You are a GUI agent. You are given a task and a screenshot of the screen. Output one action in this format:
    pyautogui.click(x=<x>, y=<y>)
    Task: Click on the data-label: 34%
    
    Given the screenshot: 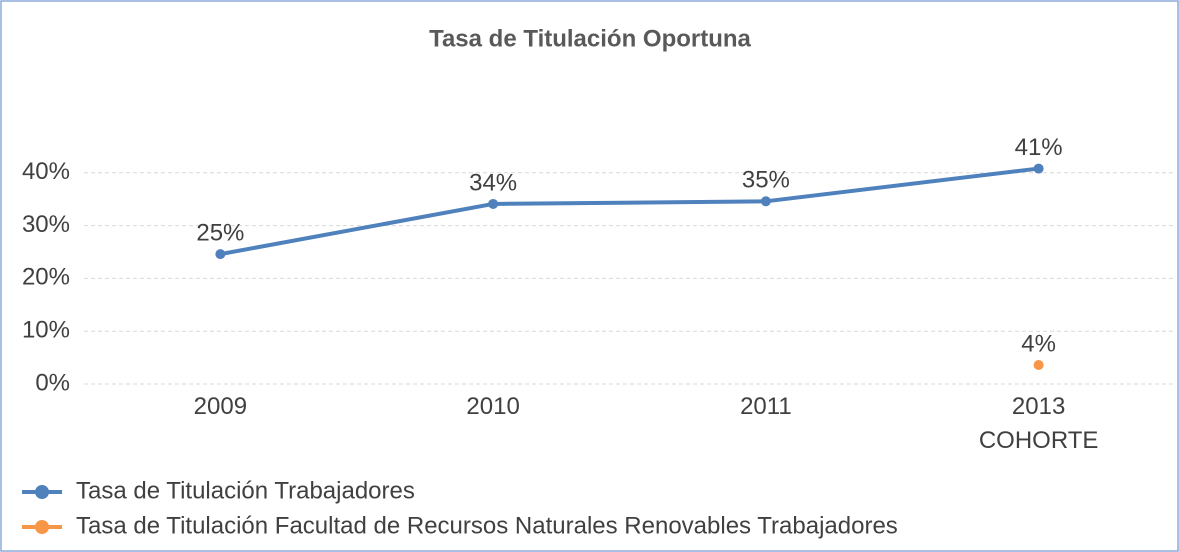 What is the action you would take?
    pyautogui.click(x=493, y=182)
    